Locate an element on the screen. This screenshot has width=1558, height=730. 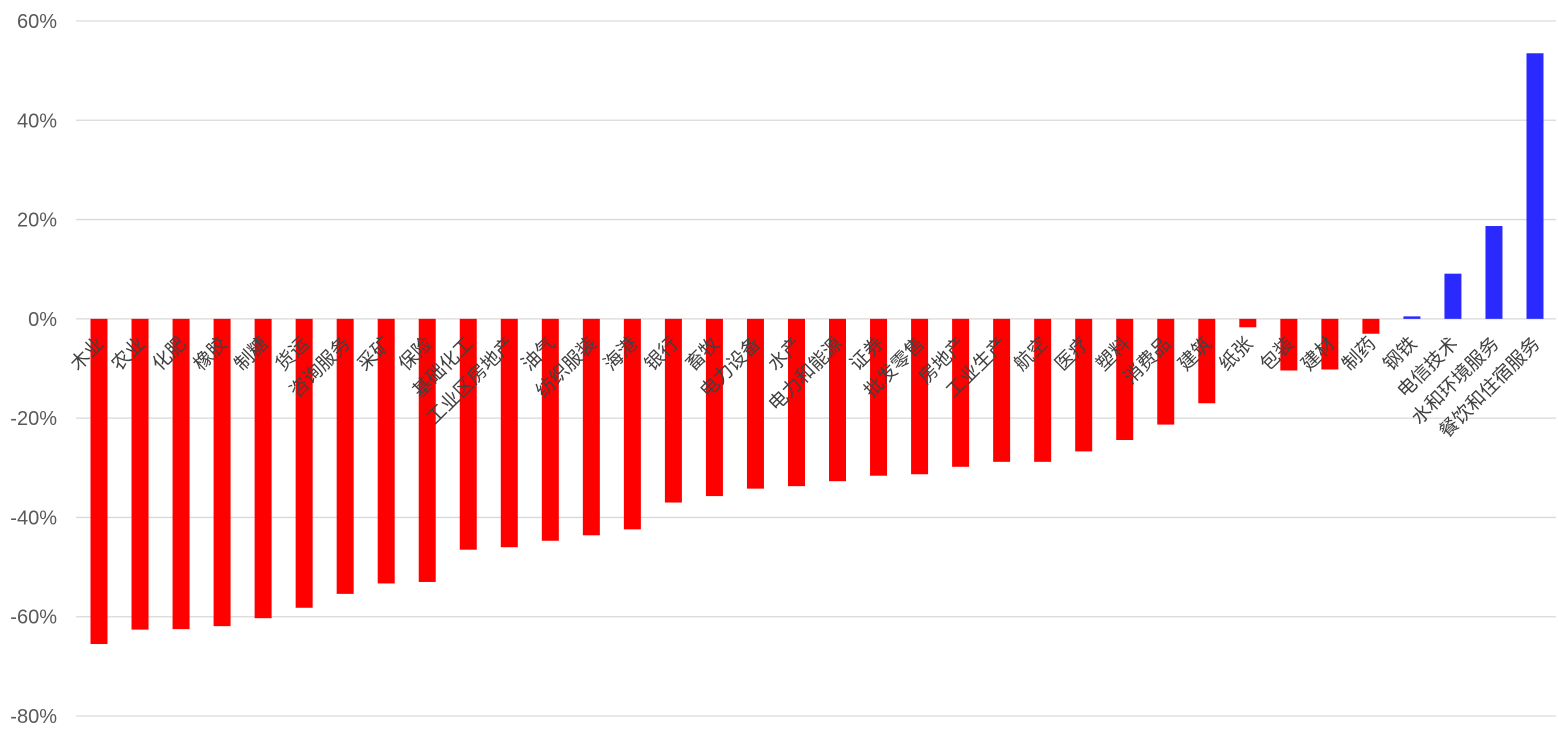
x-tick-label: 制药 is located at coordinates (1359, 354).